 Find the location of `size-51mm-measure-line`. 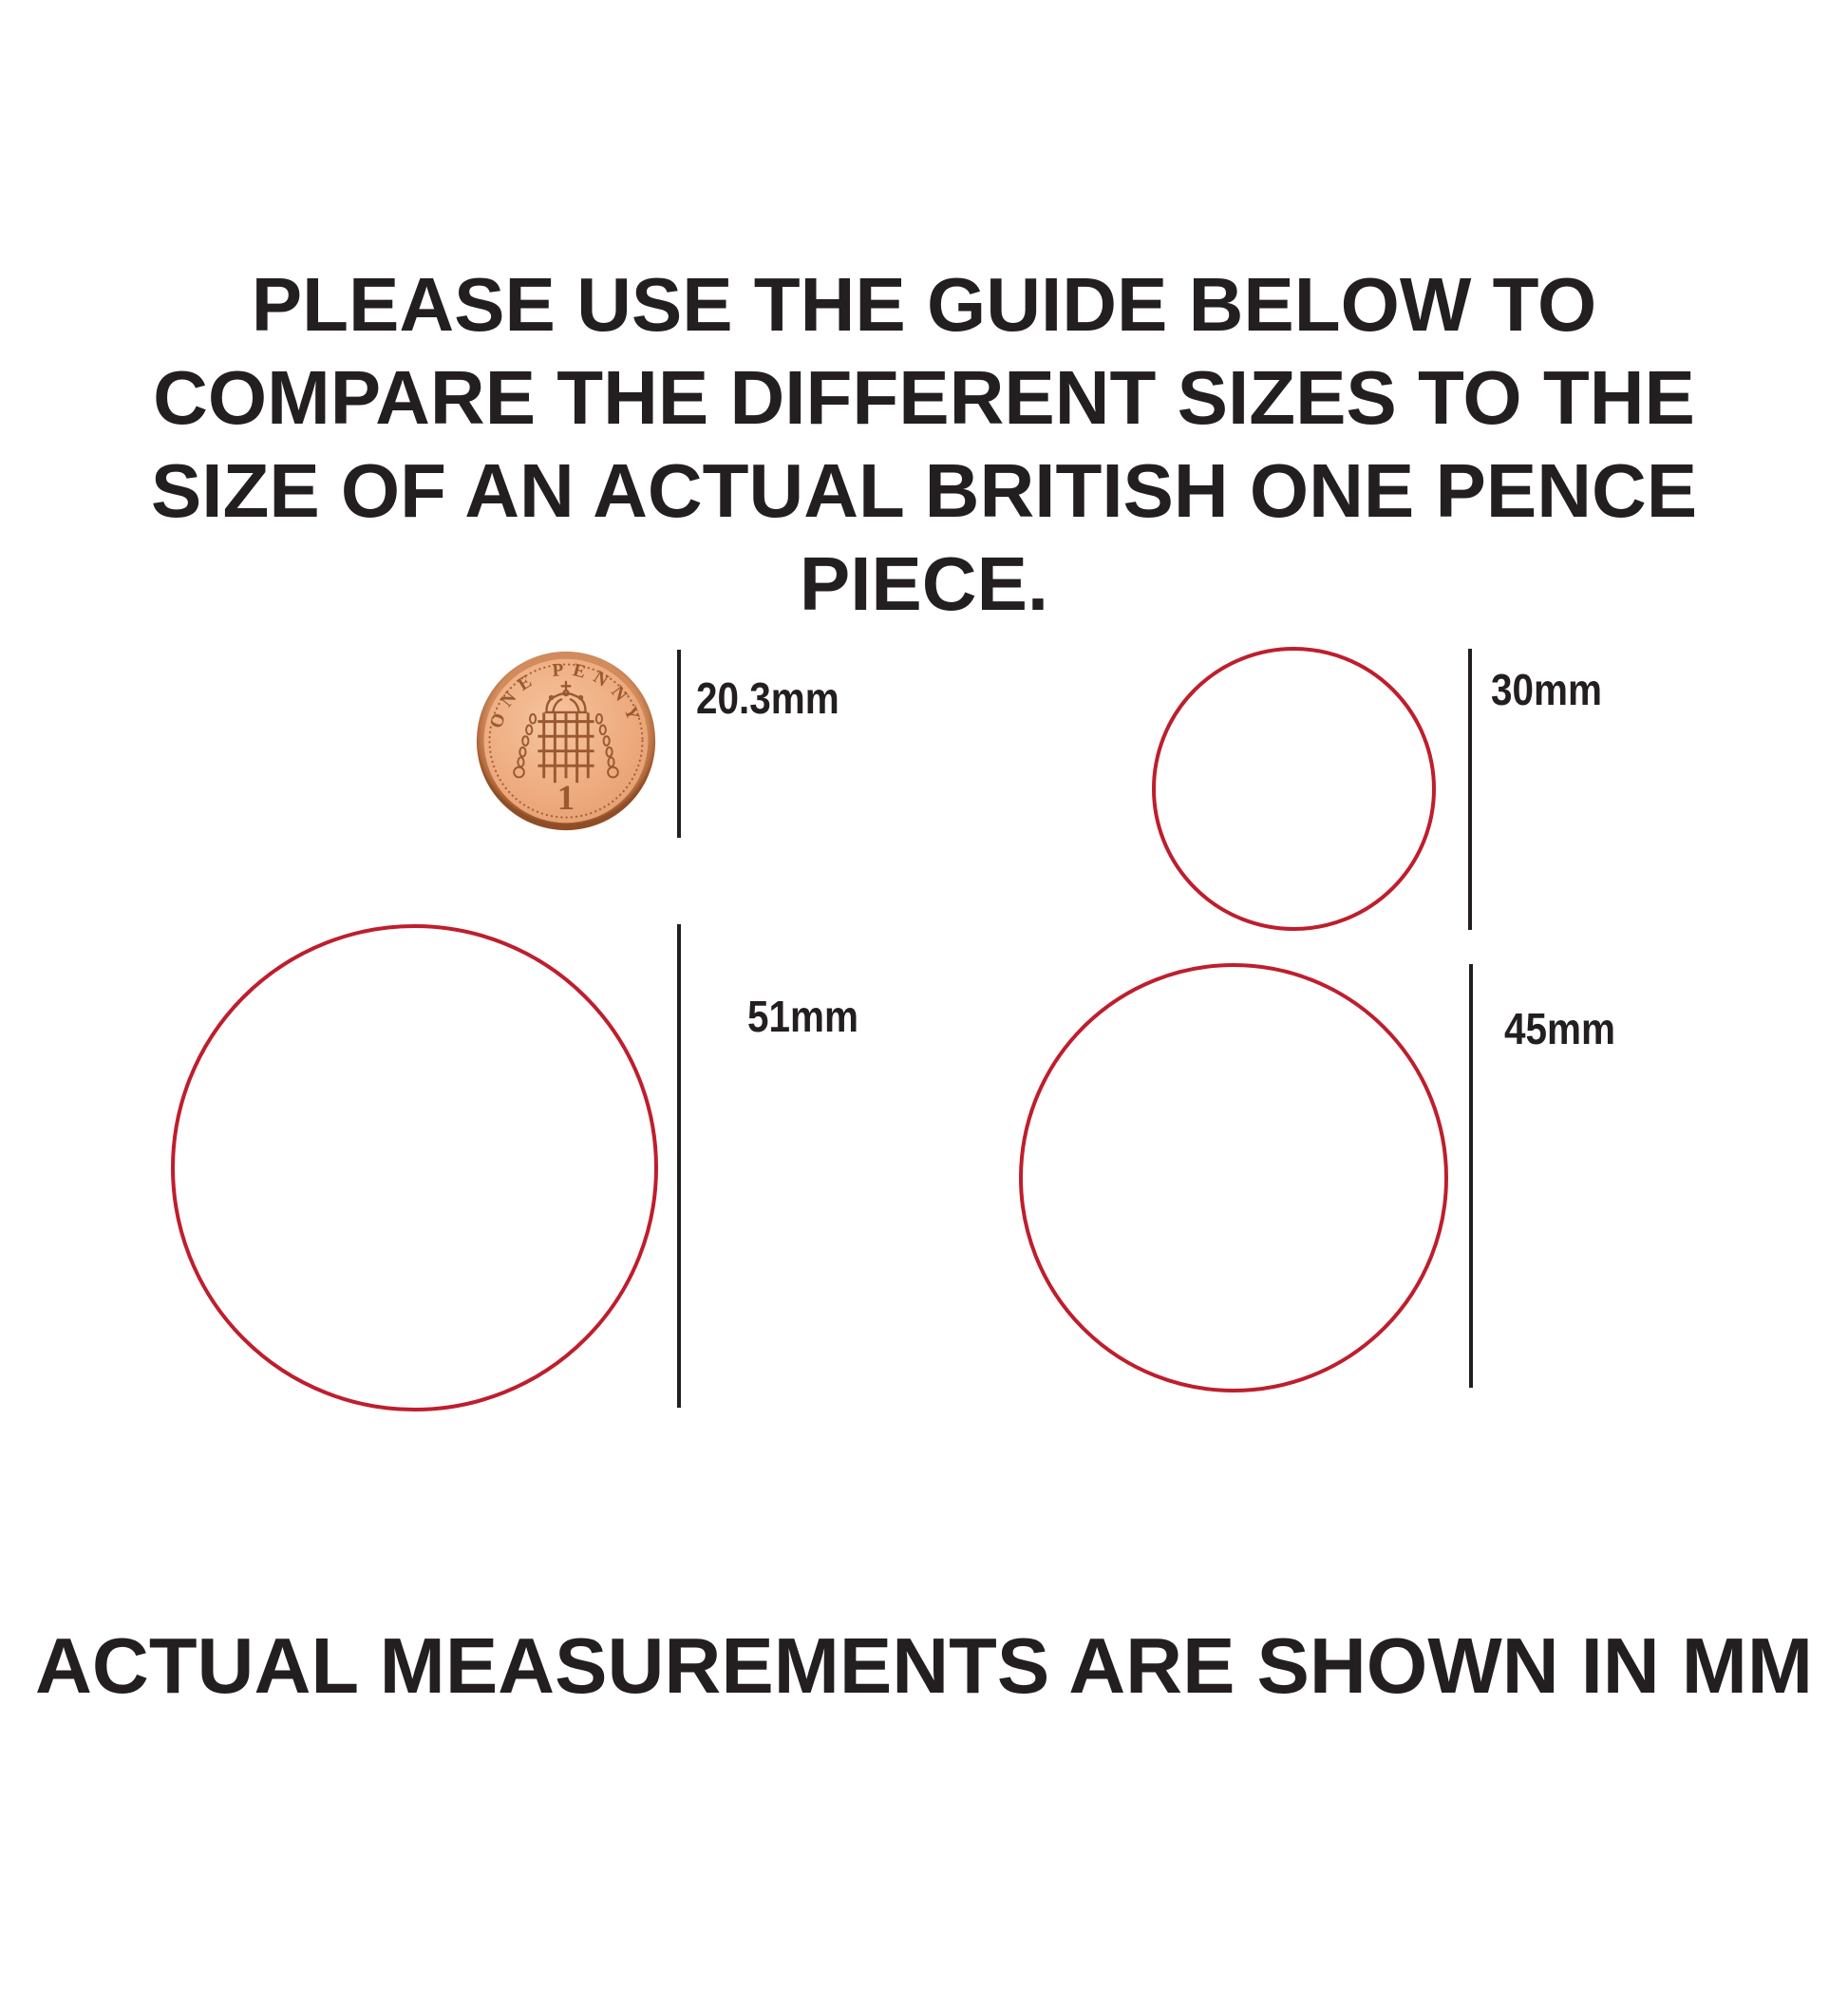

size-51mm-measure-line is located at coordinates (679, 1166).